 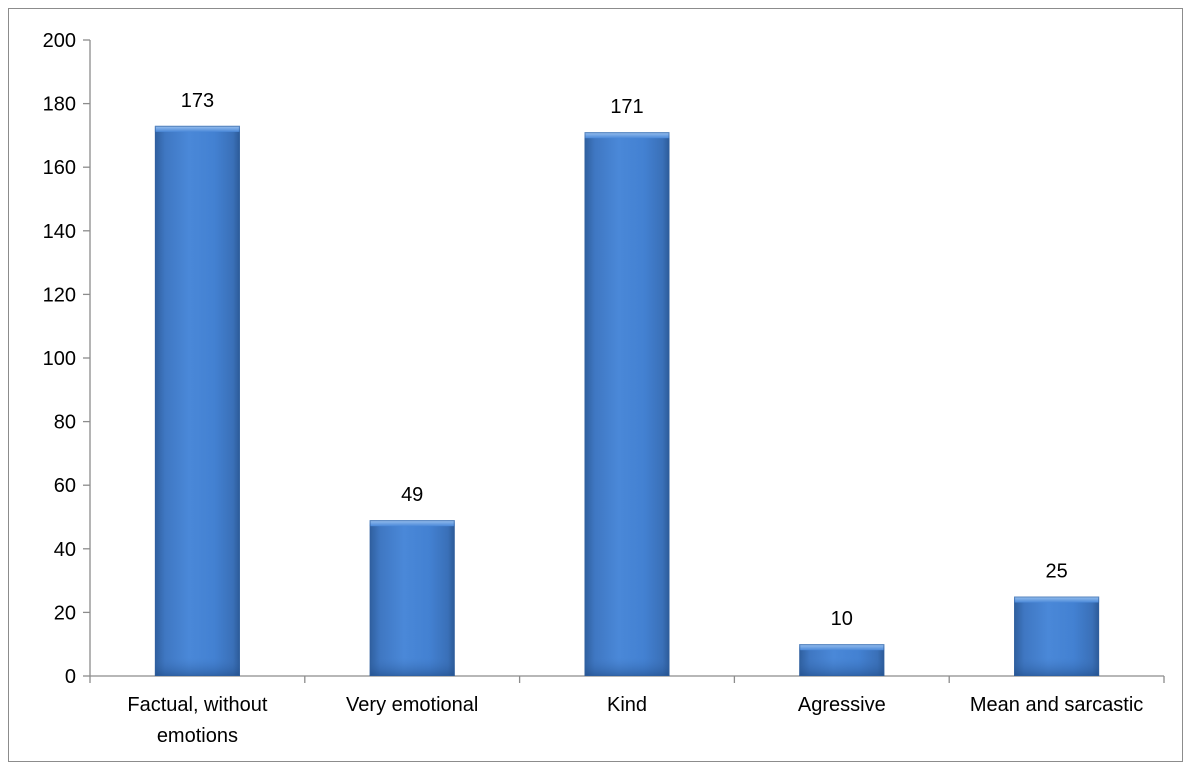 What do you see at coordinates (59, 295) in the screenshot?
I see `y-tick-label: 120` at bounding box center [59, 295].